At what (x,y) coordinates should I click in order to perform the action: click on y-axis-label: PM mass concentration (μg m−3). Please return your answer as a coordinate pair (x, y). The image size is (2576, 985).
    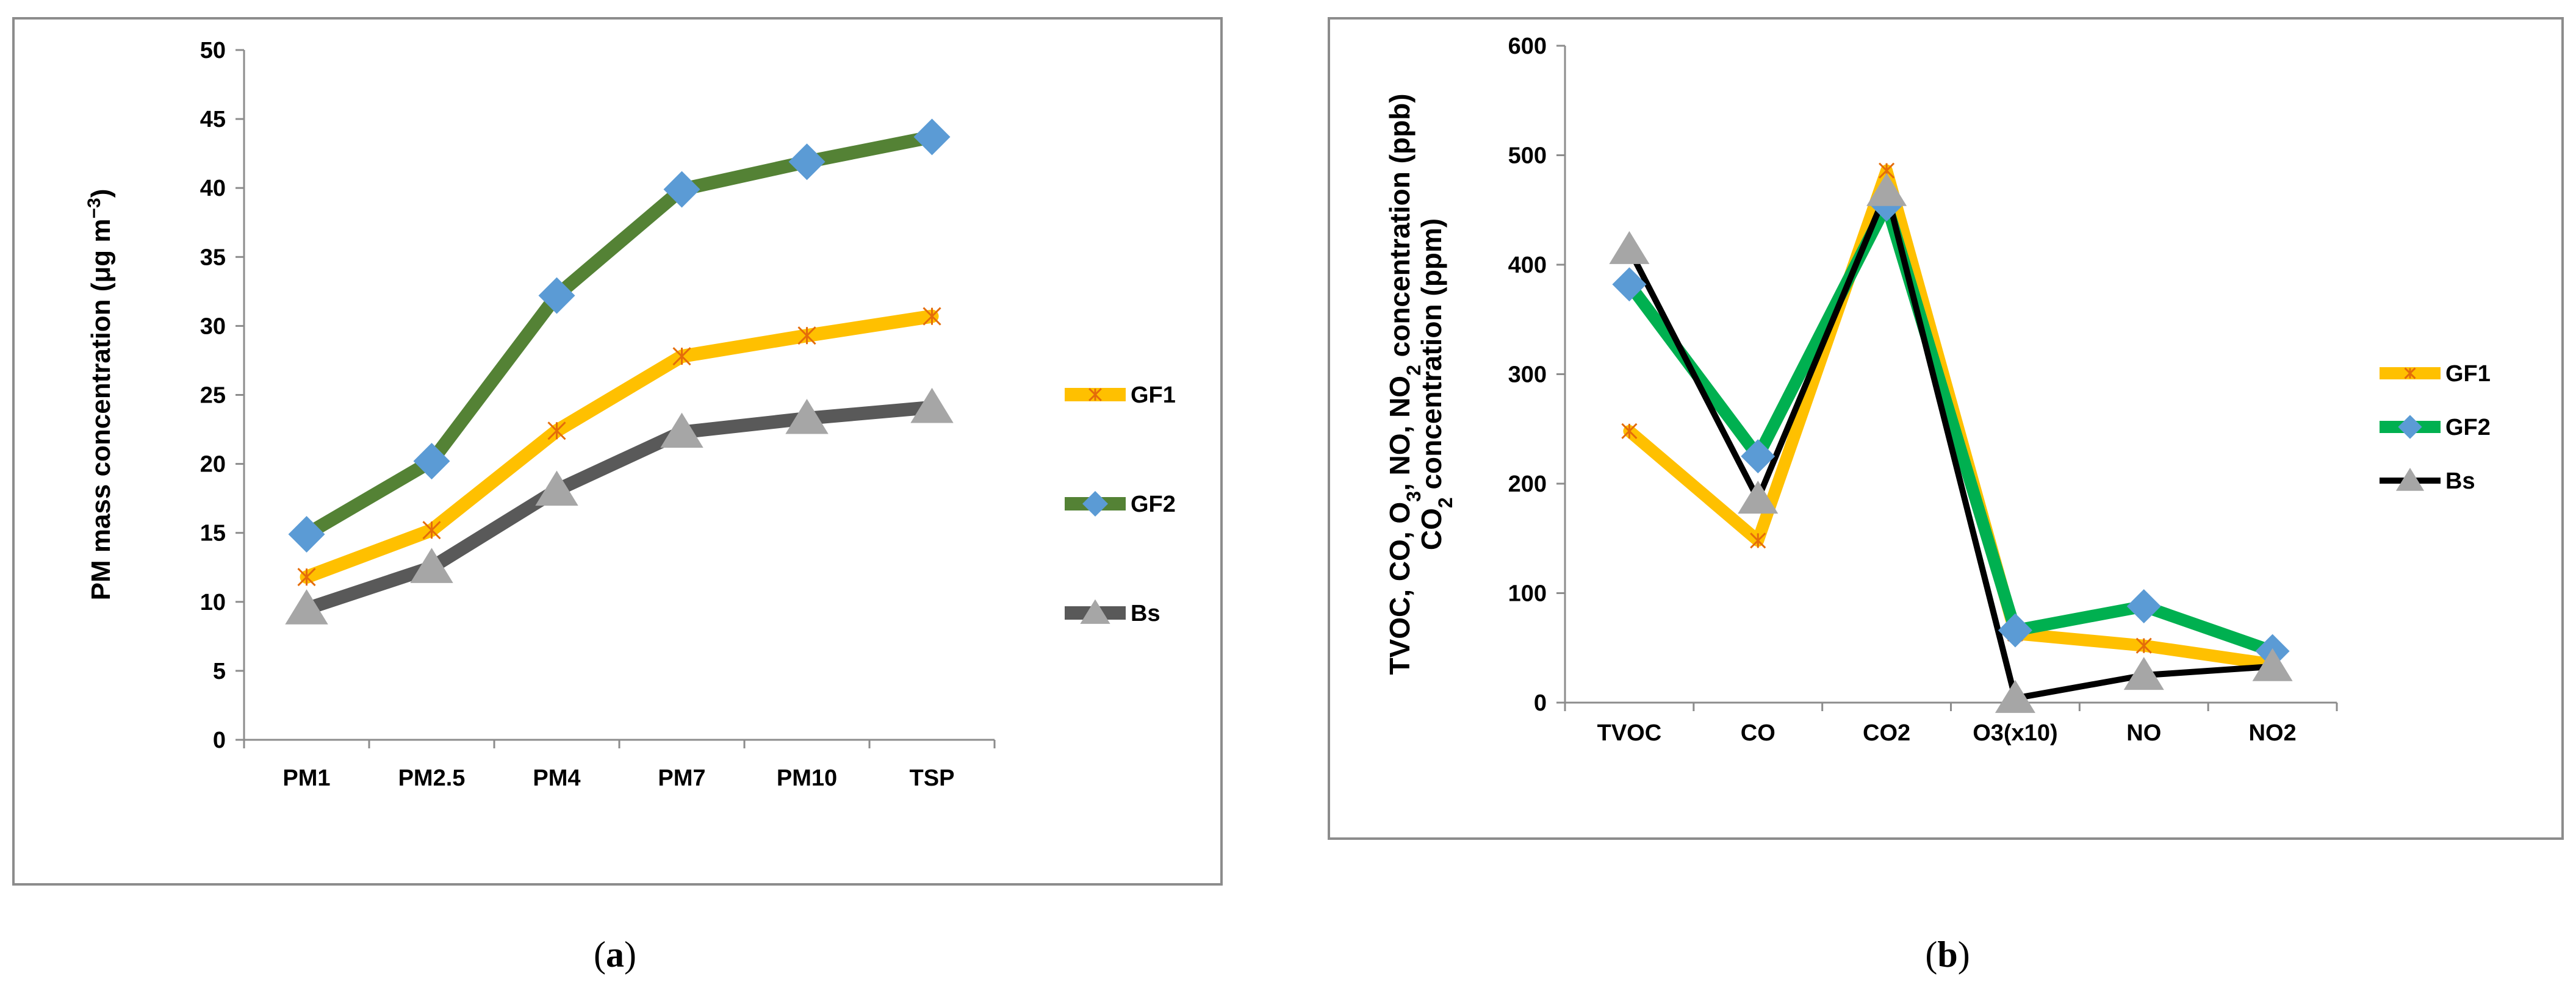
    Looking at the image, I should click on (100, 395).